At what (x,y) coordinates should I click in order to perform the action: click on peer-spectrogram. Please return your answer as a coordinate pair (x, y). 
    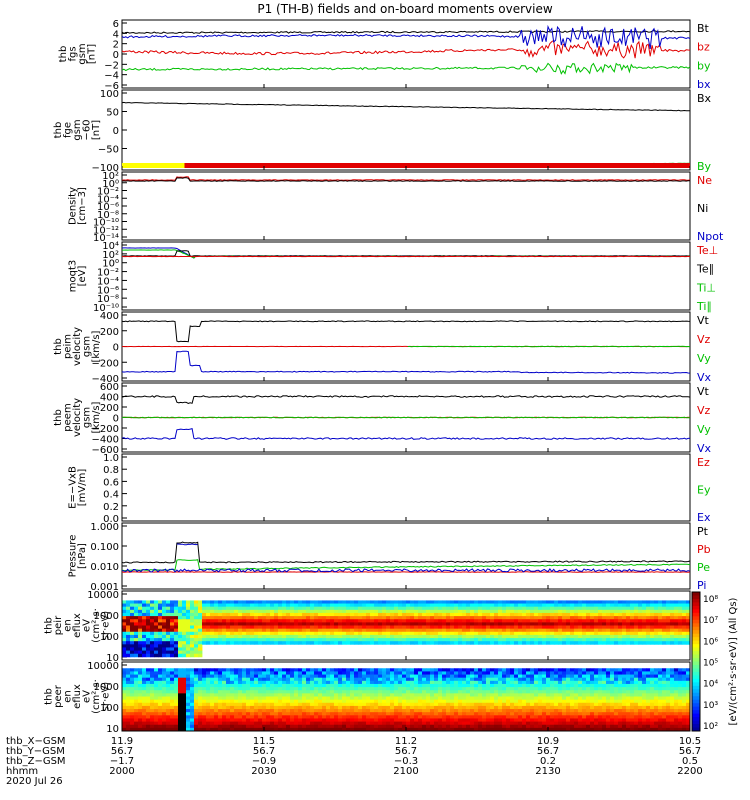
    Looking at the image, I should click on (406, 700).